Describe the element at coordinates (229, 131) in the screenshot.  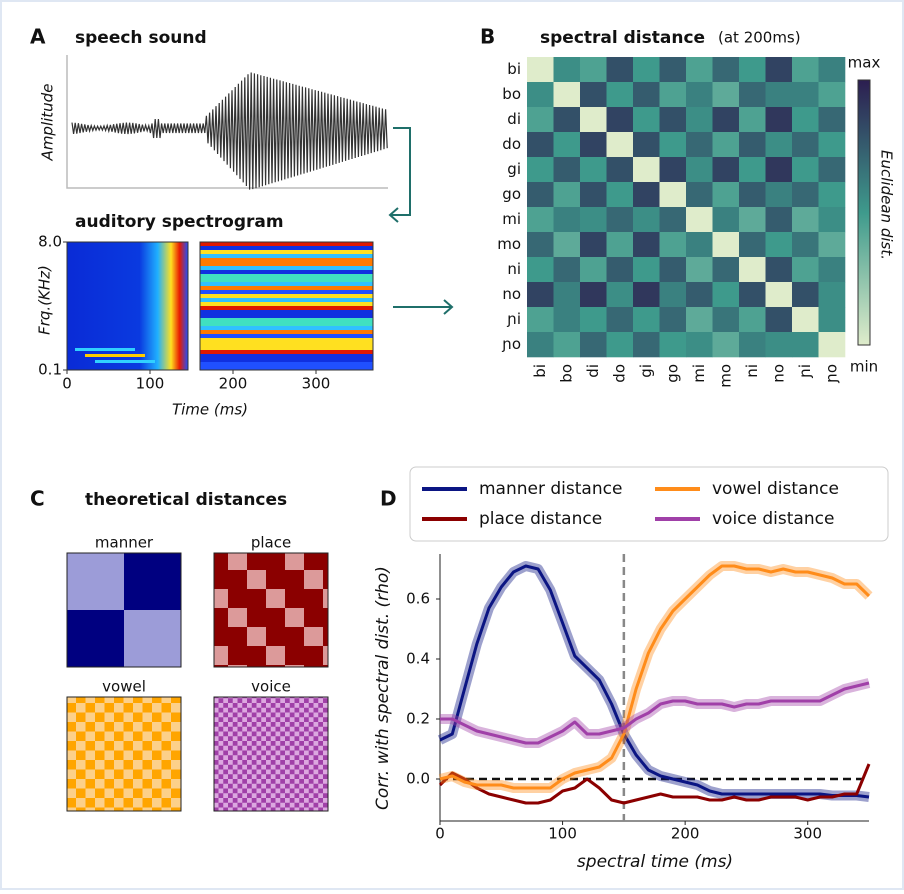
I see `waveform` at that location.